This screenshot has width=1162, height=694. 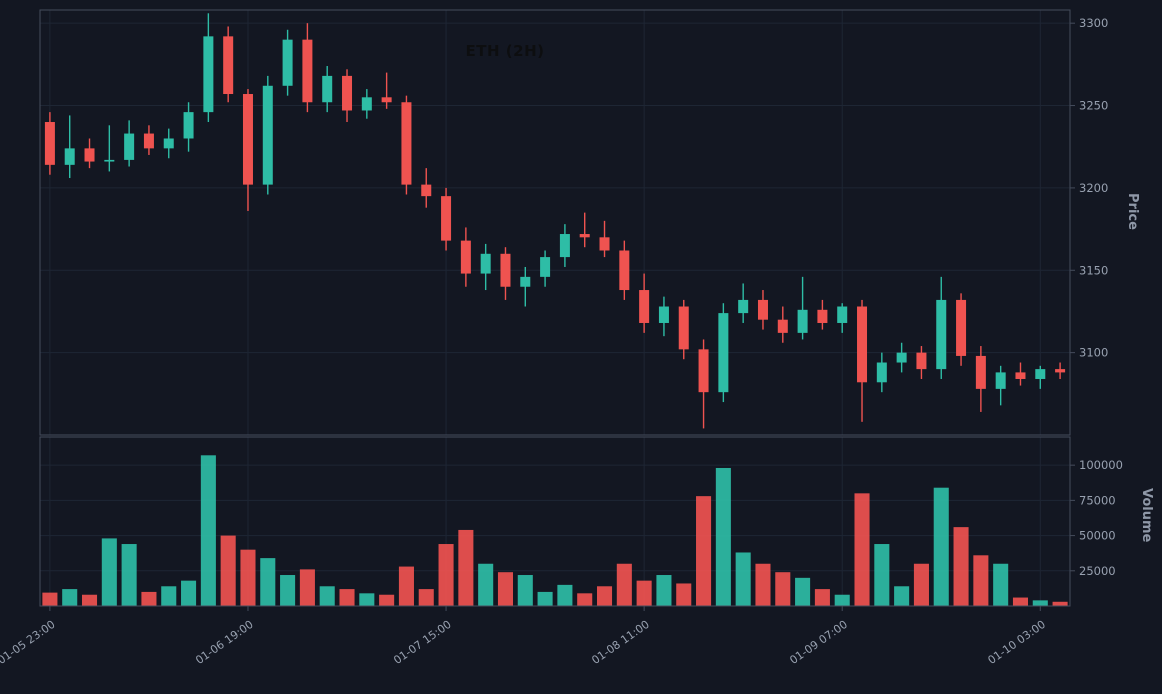 I want to click on volume-tick-label: 75000, so click(x=1097, y=500).